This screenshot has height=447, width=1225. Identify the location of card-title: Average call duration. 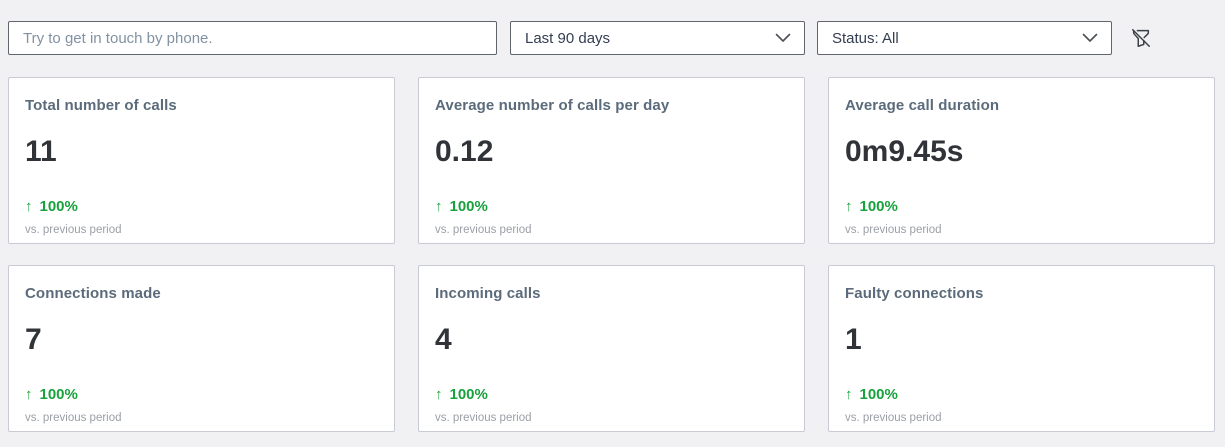
(922, 105).